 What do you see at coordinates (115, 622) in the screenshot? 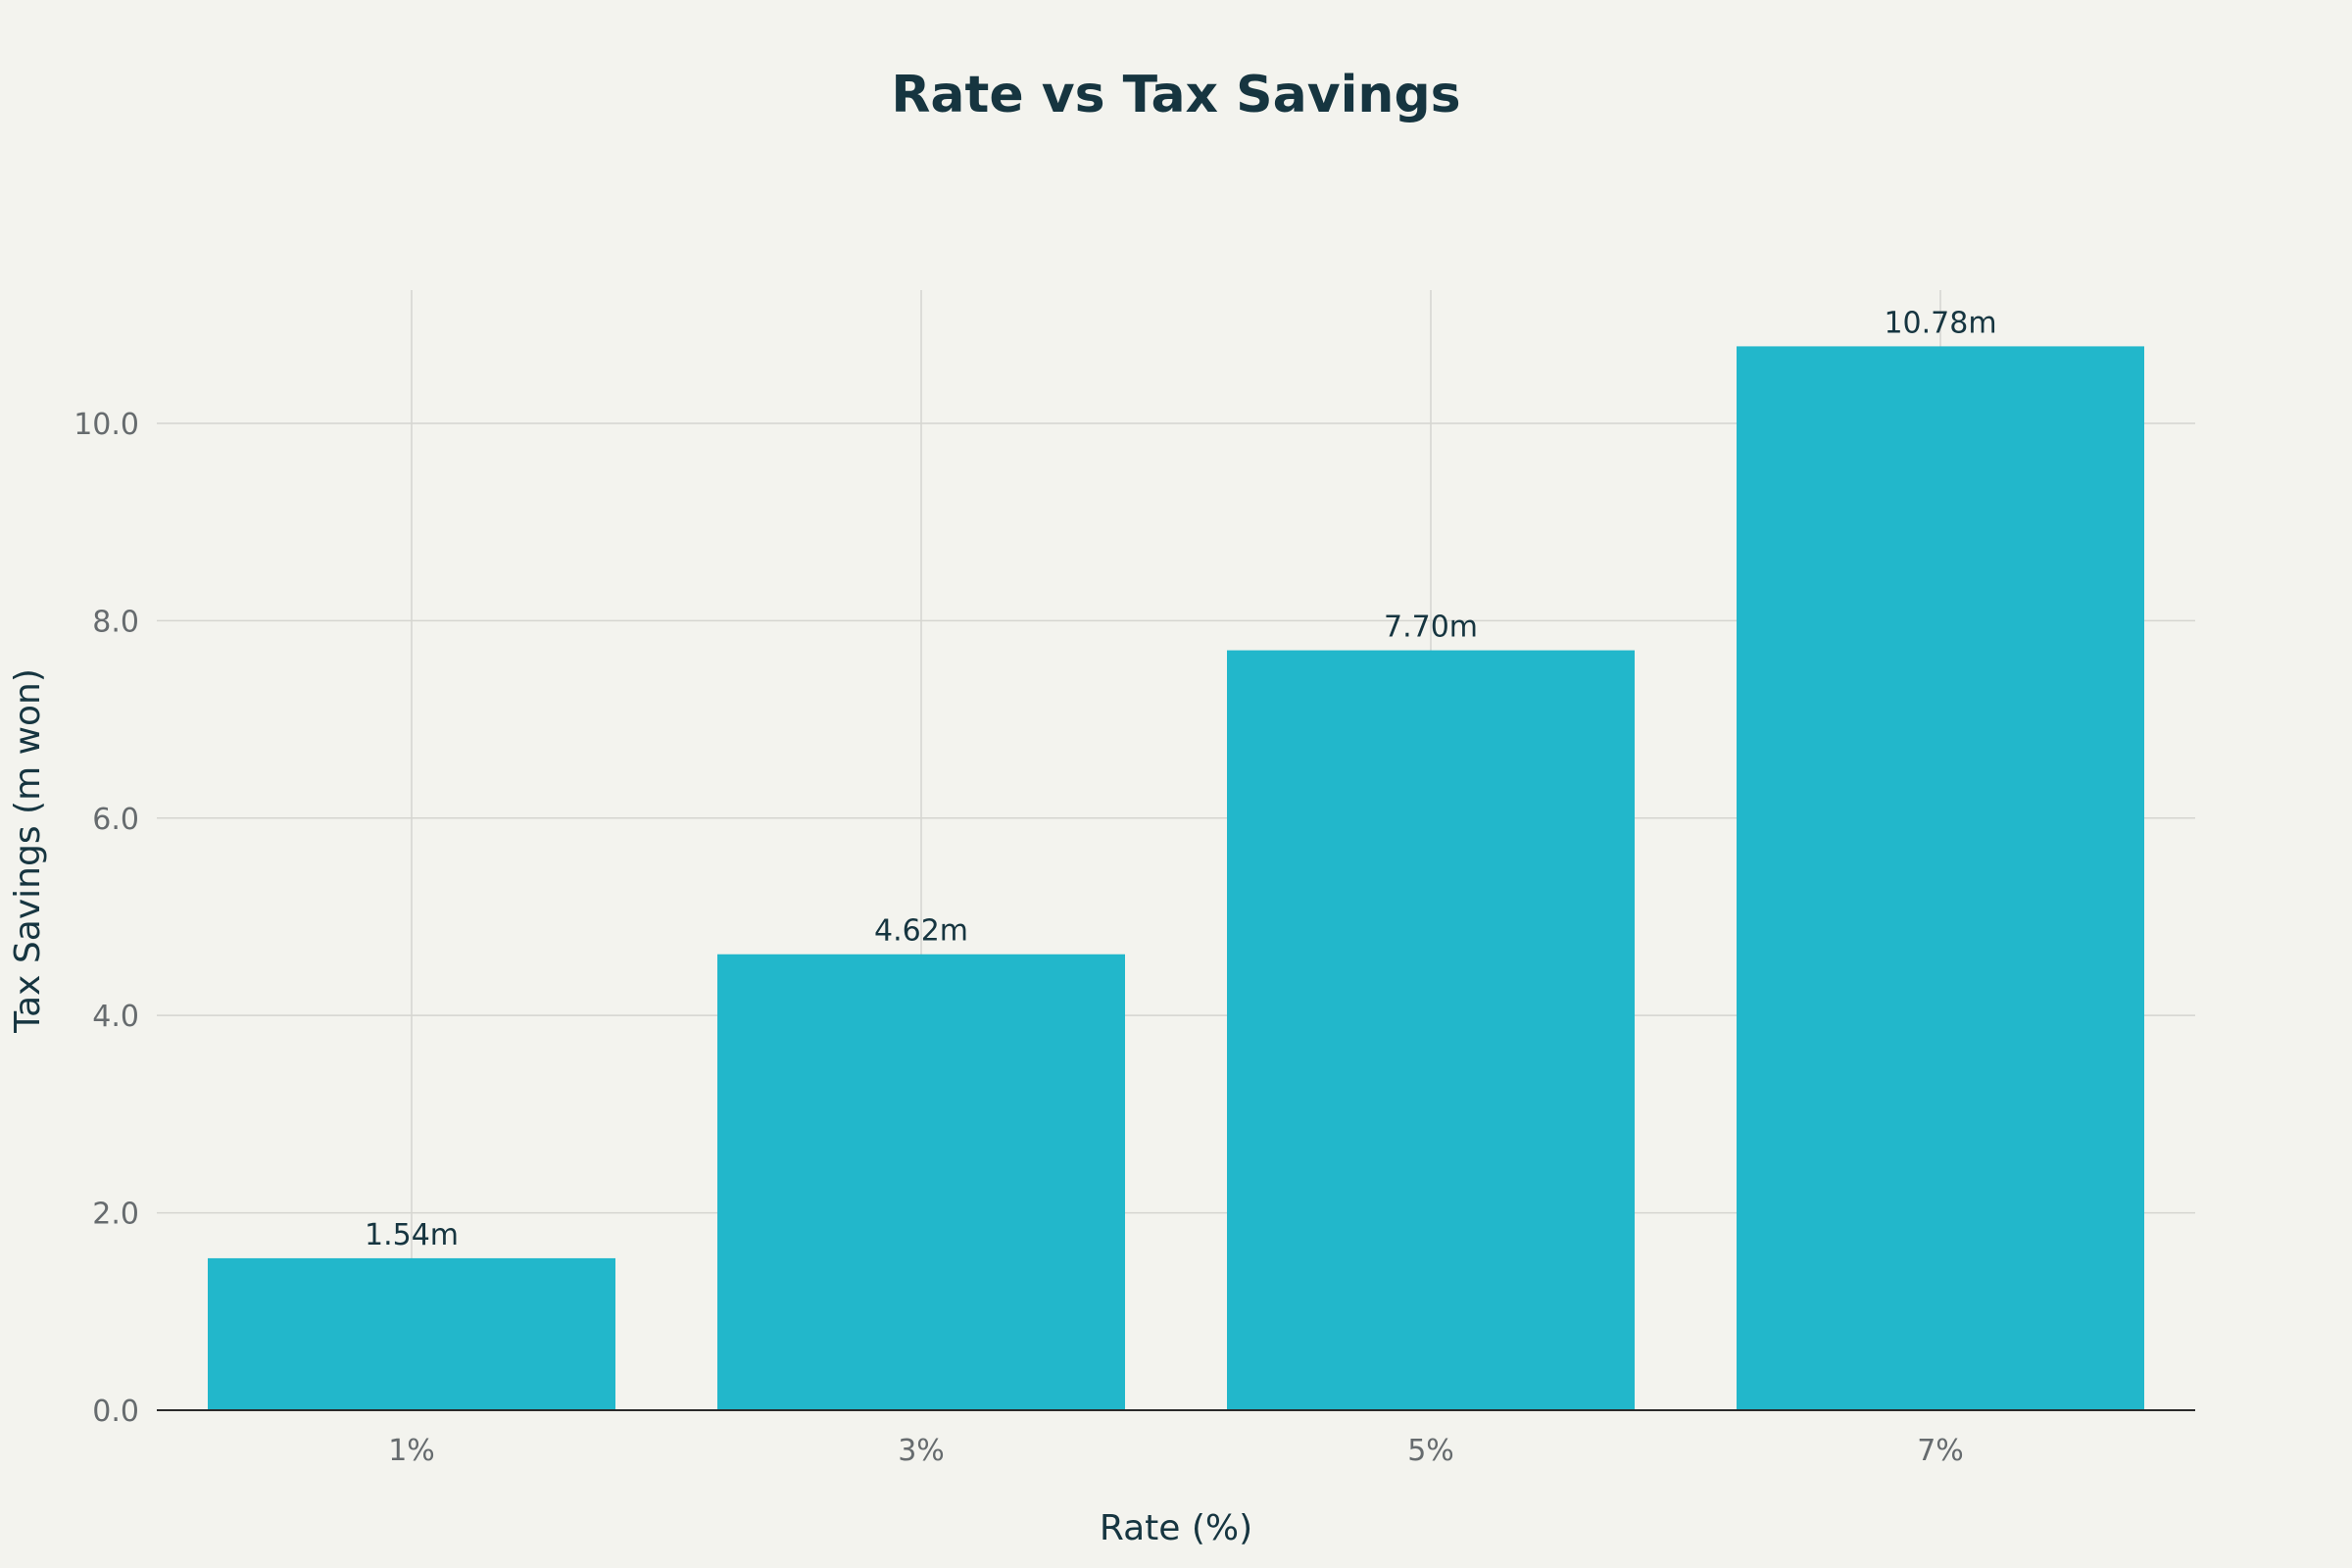
I see `y-tick-label: 8.0` at bounding box center [115, 622].